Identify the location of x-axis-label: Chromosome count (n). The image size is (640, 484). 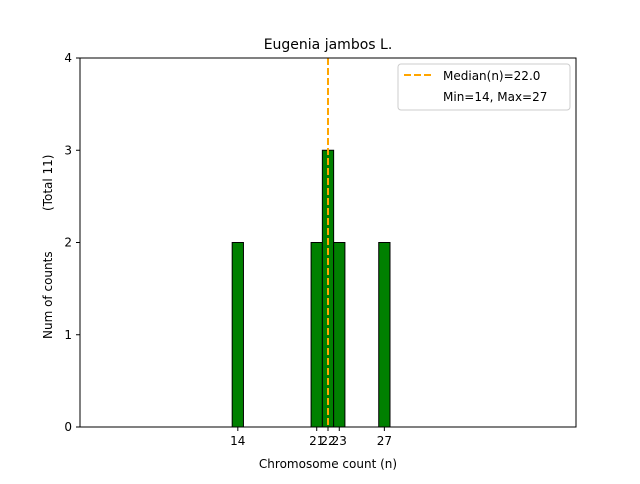
(328, 464).